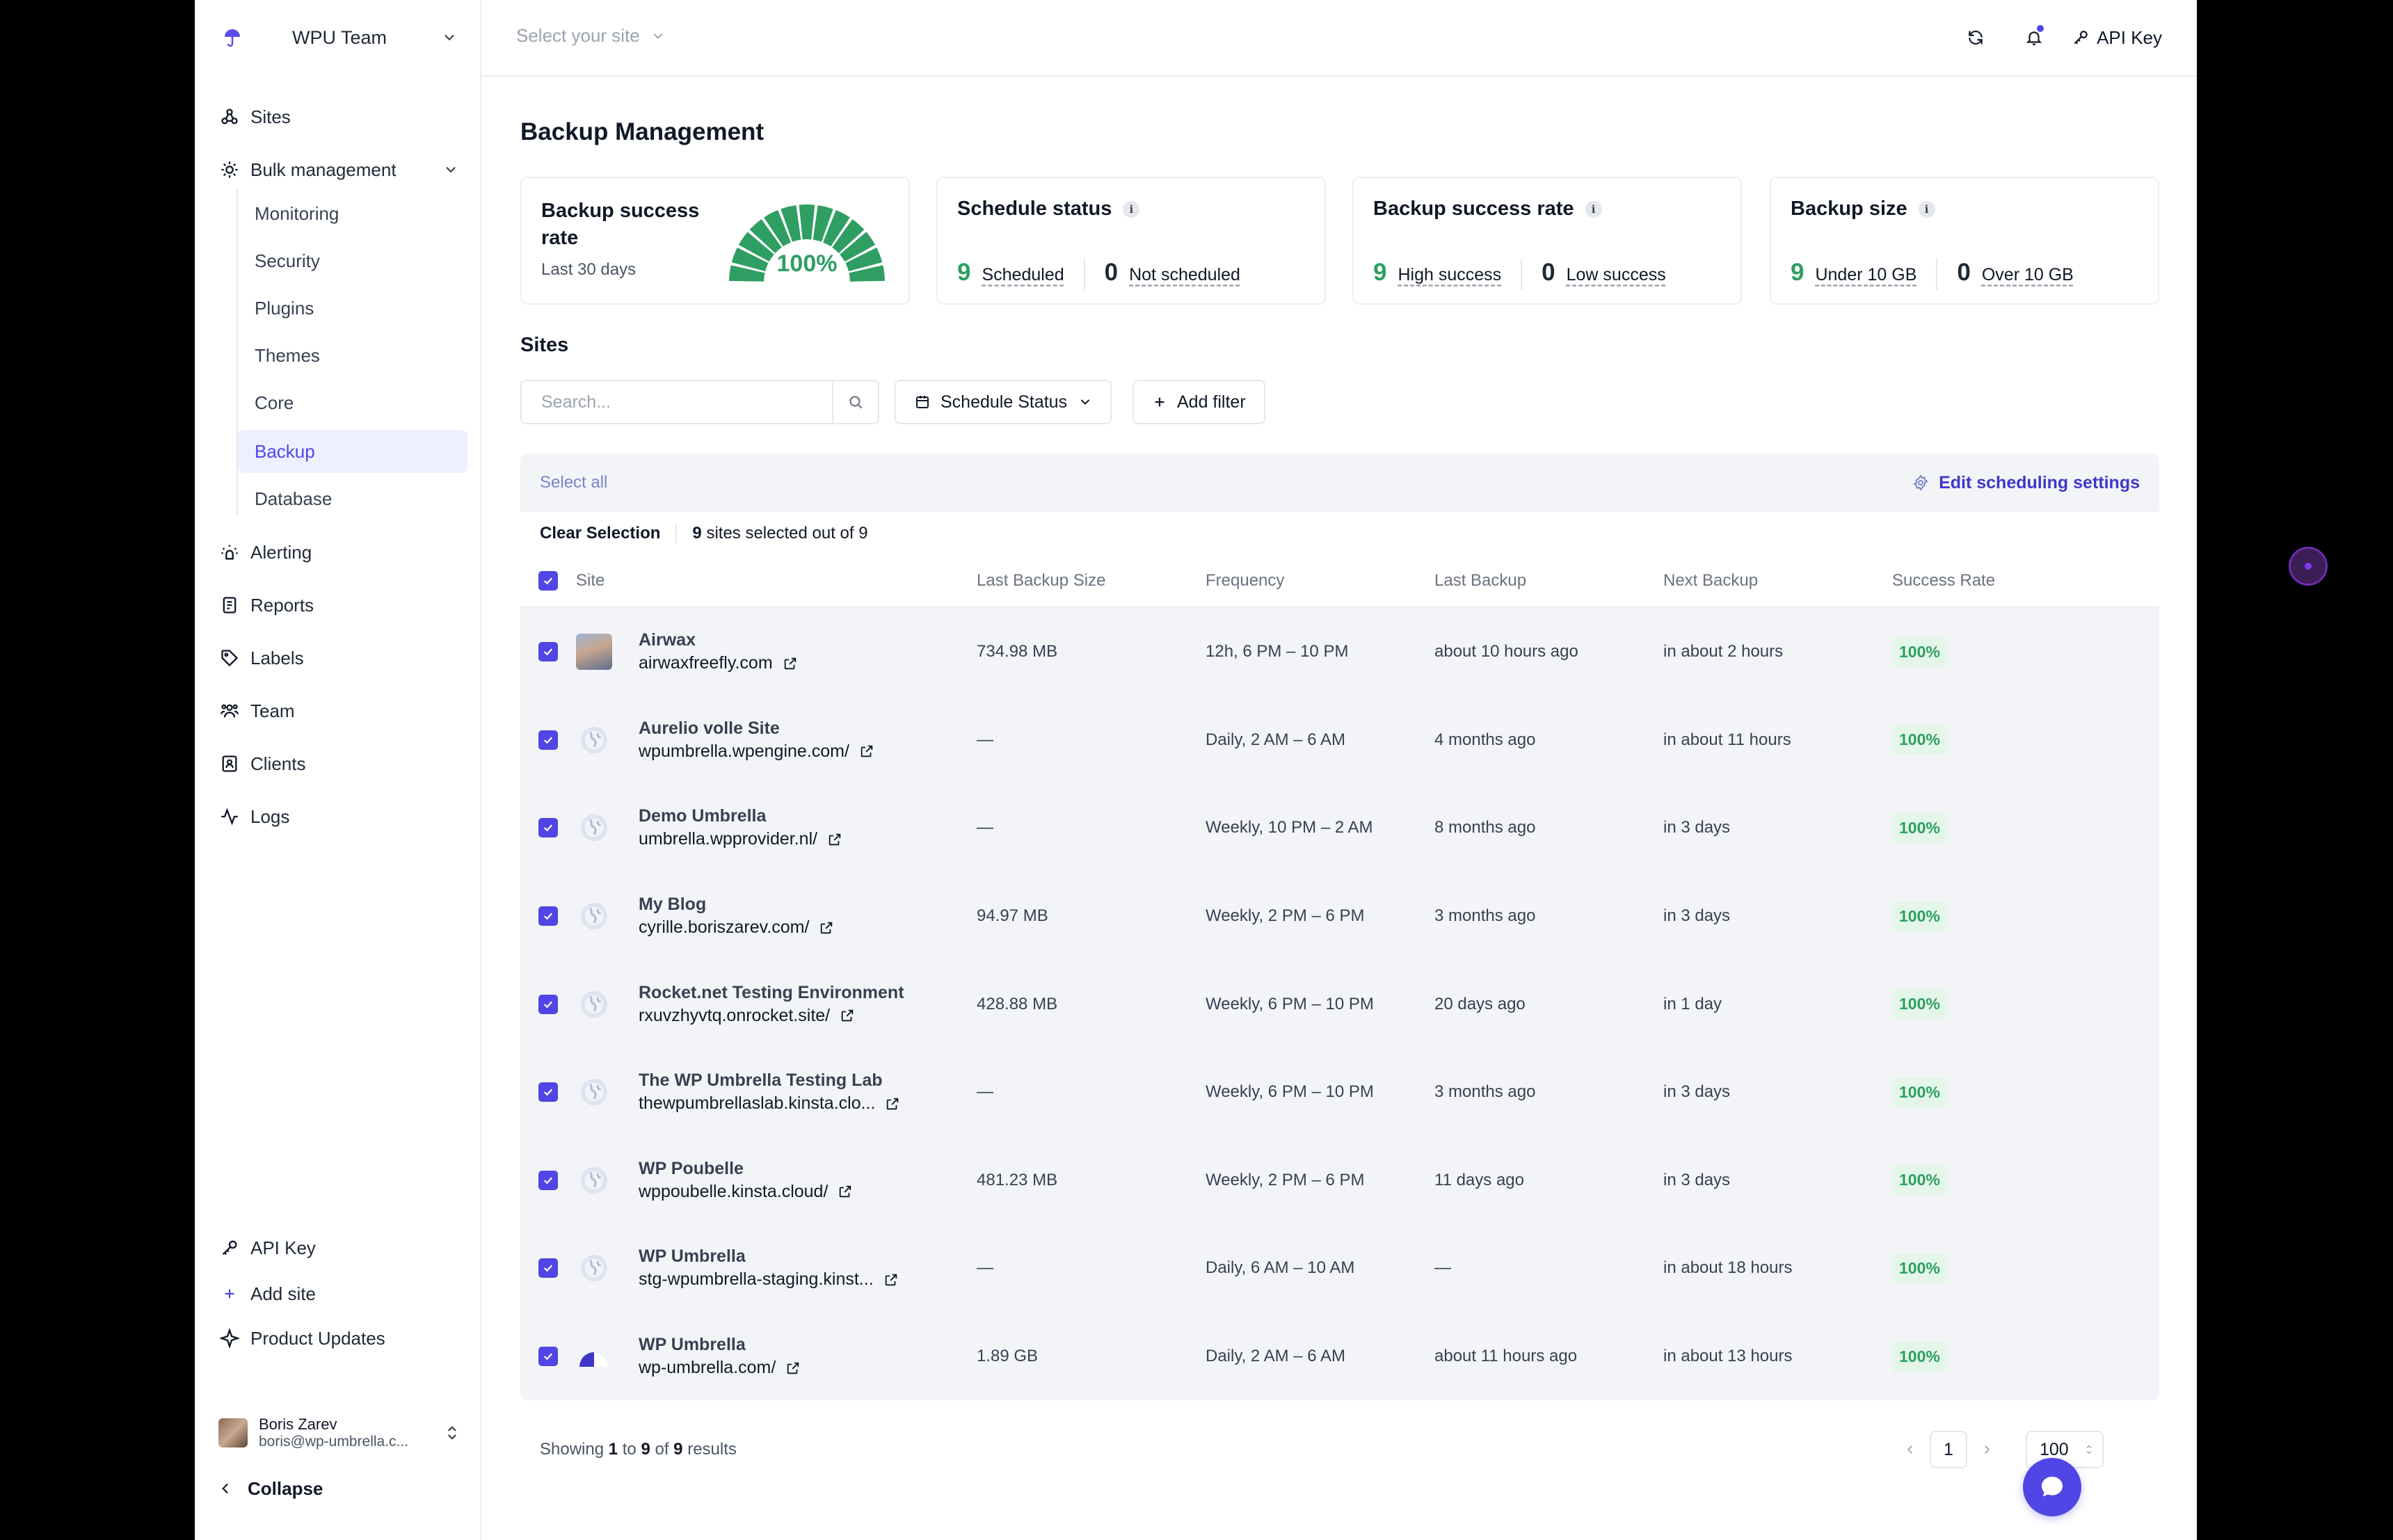 This screenshot has width=2393, height=1540. I want to click on column-site: Site, so click(590, 580).